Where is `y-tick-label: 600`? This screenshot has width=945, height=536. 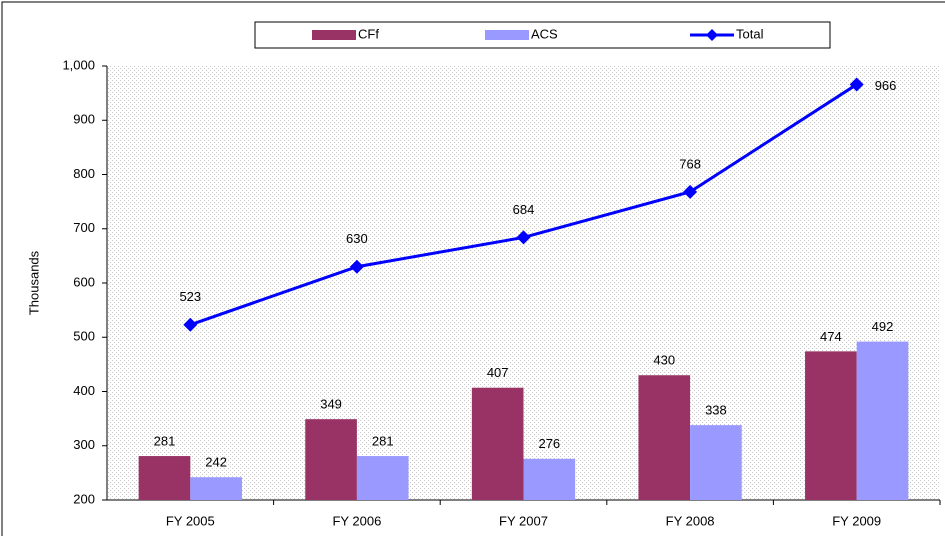
y-tick-label: 600 is located at coordinates (84, 281).